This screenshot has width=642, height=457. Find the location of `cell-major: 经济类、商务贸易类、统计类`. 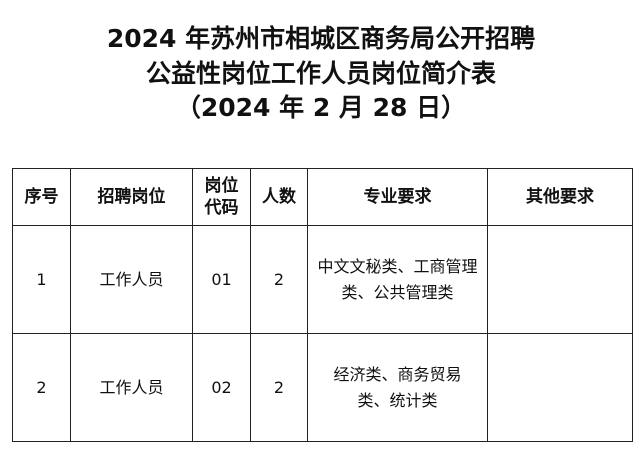

cell-major: 经济类、商务贸易类、统计类 is located at coordinates (397, 387).